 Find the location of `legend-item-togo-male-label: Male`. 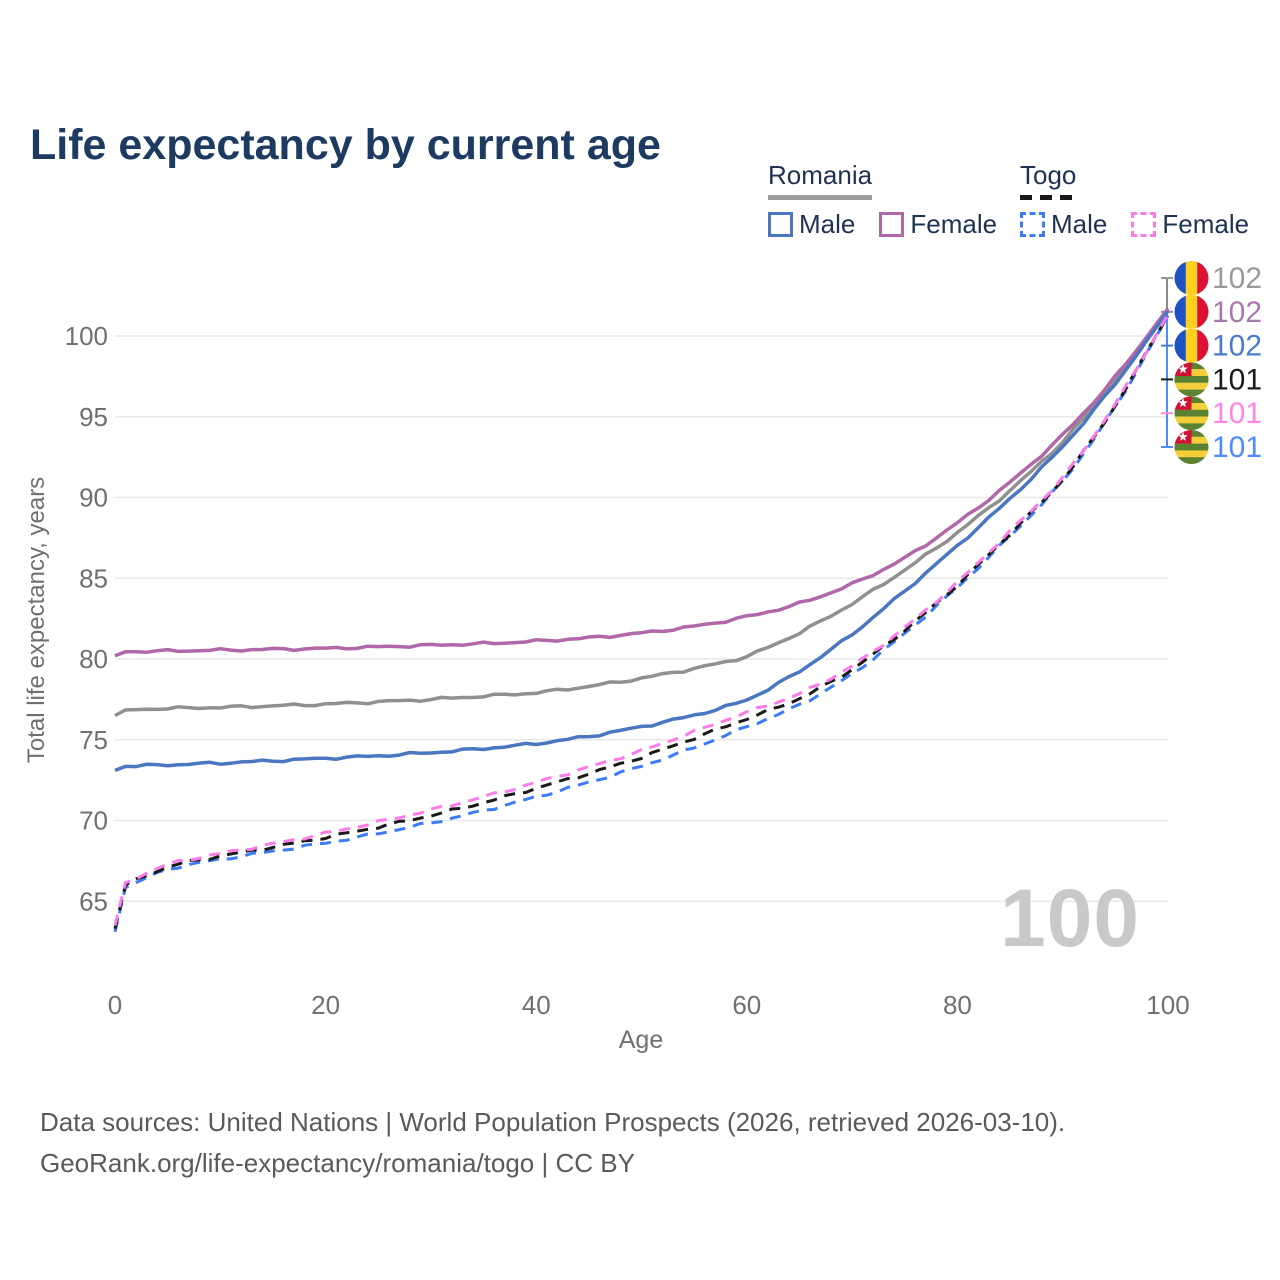

legend-item-togo-male-label: Male is located at coordinates (1079, 224).